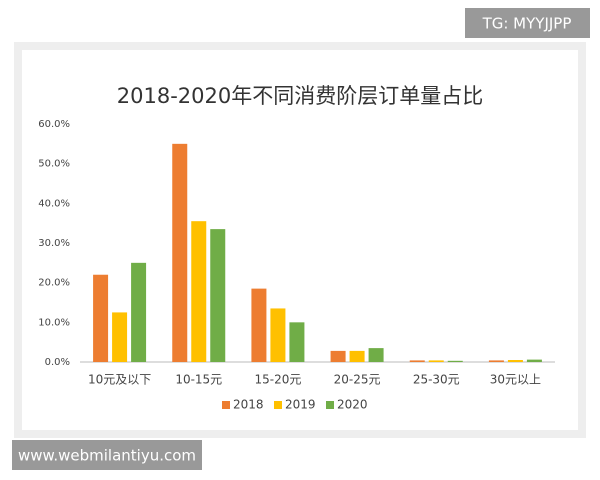  Describe the element at coordinates (352, 405) in the screenshot. I see `legend-label: 2020` at that location.